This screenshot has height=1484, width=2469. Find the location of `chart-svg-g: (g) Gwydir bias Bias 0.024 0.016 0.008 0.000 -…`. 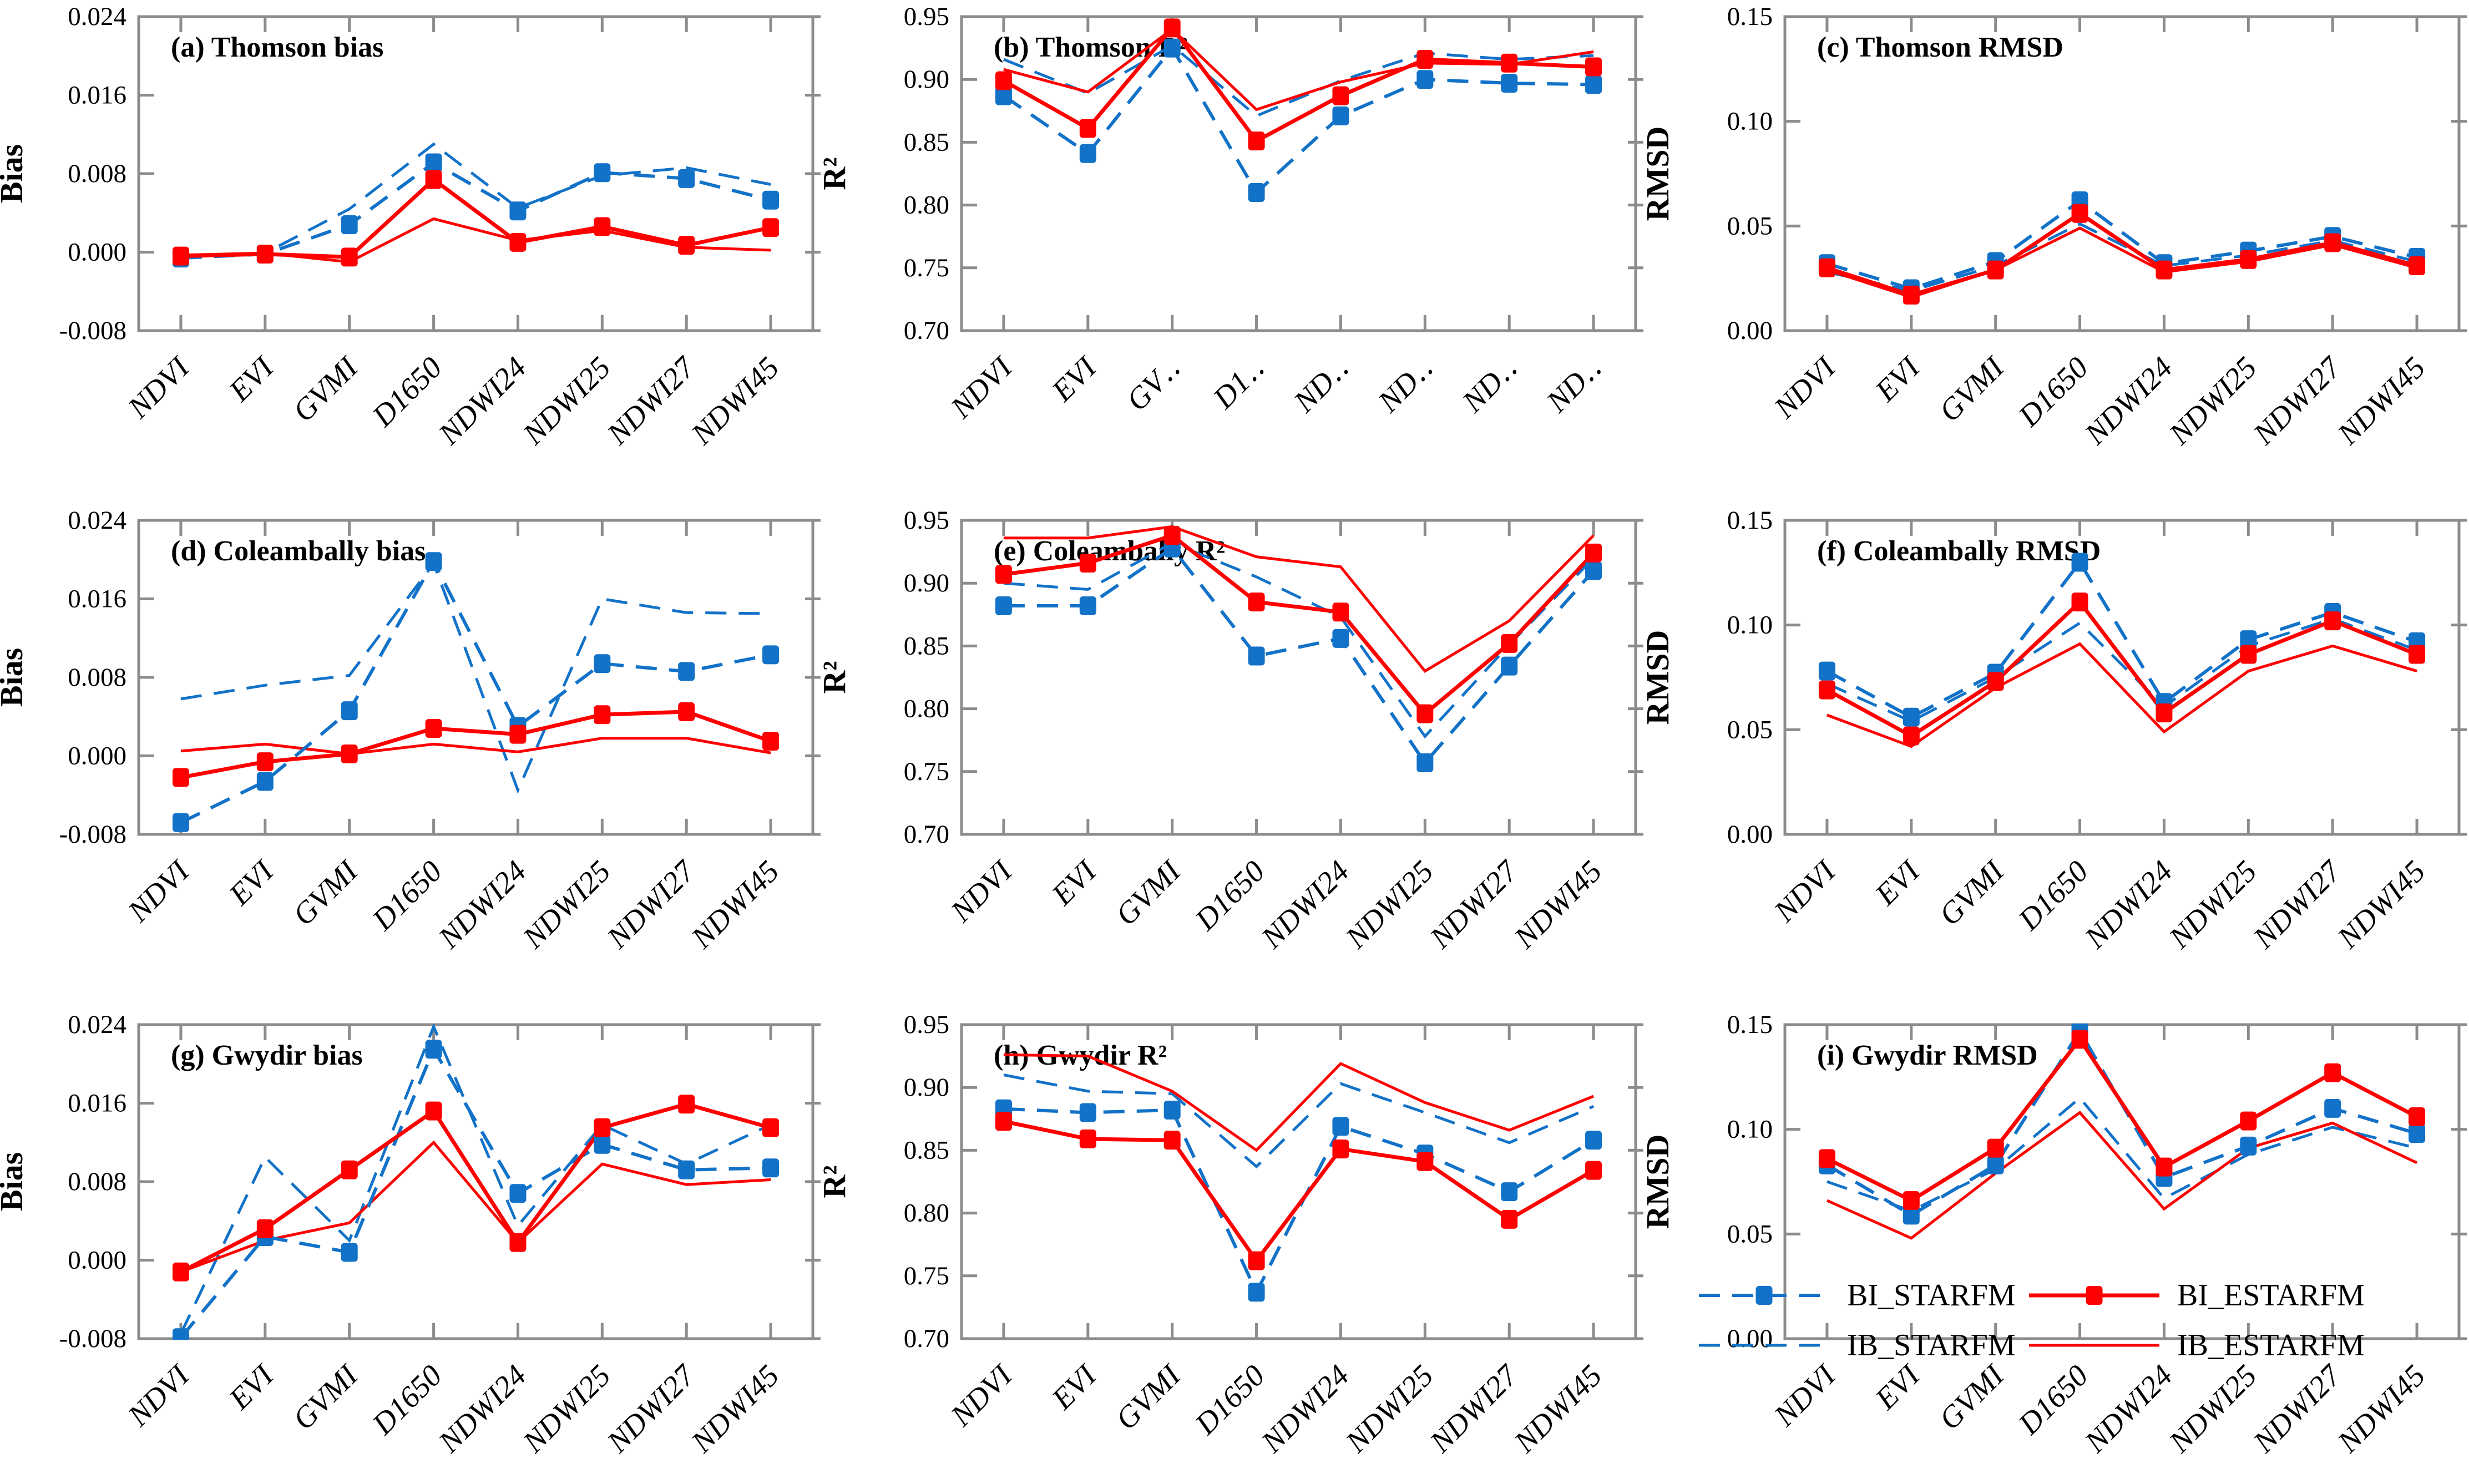

chart-svg-g: (g) Gwydir bias Bias 0.024 0.016 0.008 0.000 -… is located at coordinates (410, 1234).